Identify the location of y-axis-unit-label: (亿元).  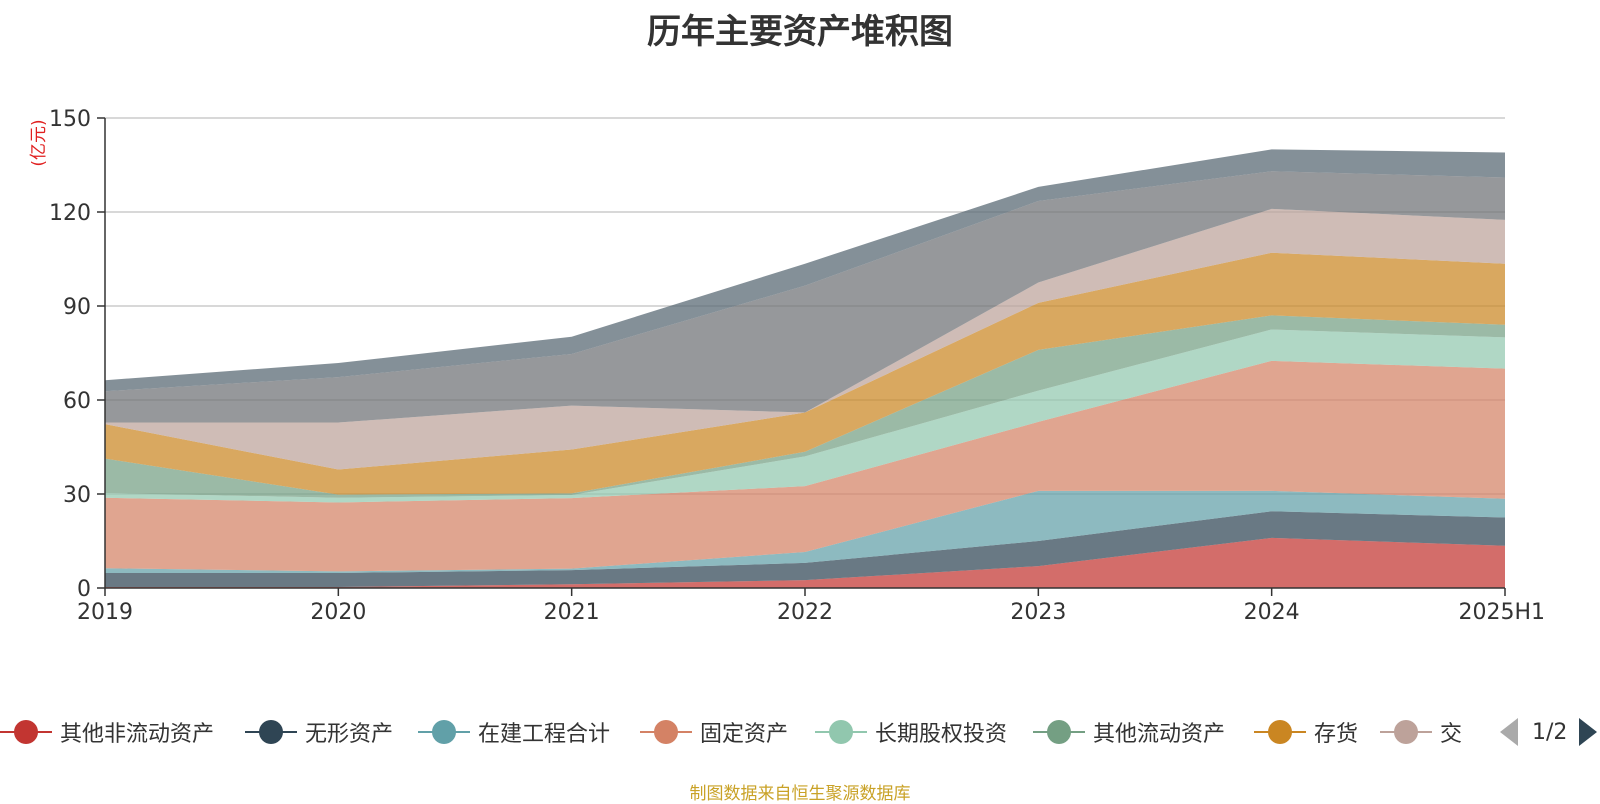
(39, 142).